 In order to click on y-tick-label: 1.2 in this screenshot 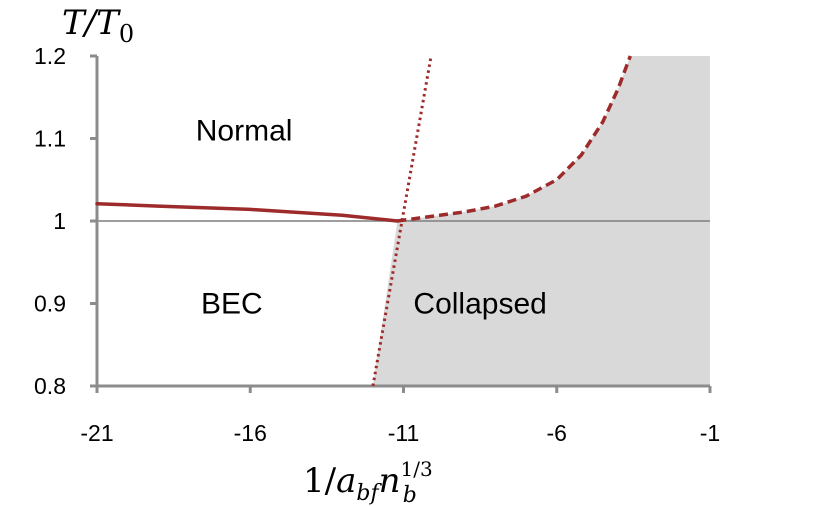, I will do `click(50, 56)`.